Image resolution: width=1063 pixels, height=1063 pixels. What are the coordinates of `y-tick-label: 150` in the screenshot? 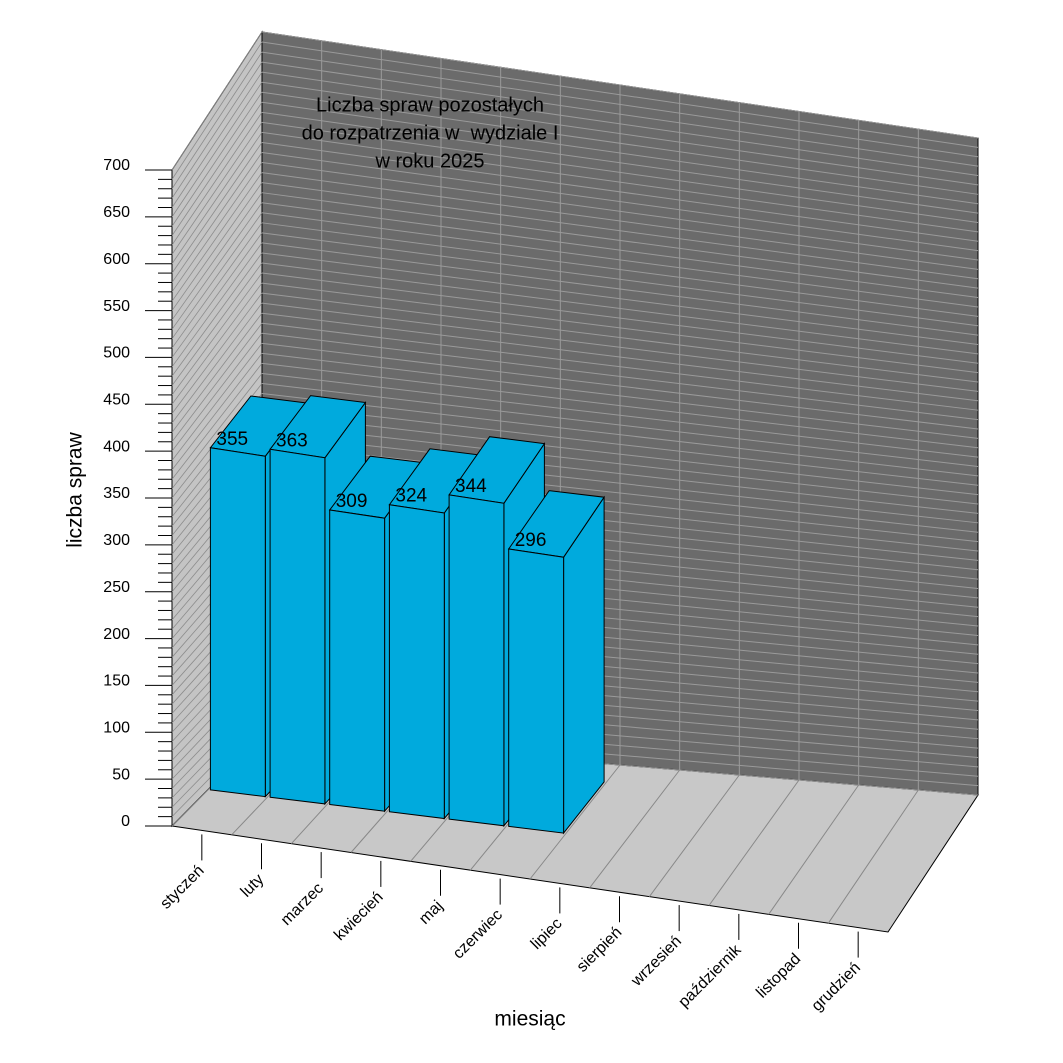 It's located at (116, 681).